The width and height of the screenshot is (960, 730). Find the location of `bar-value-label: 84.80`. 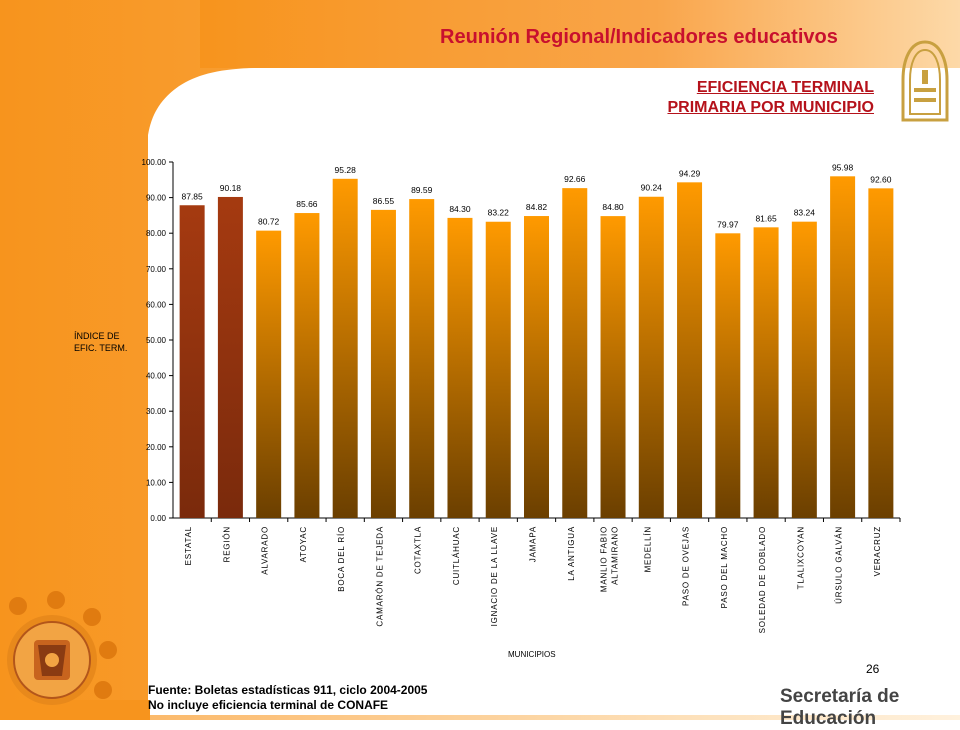

bar-value-label: 84.80 is located at coordinates (613, 207).